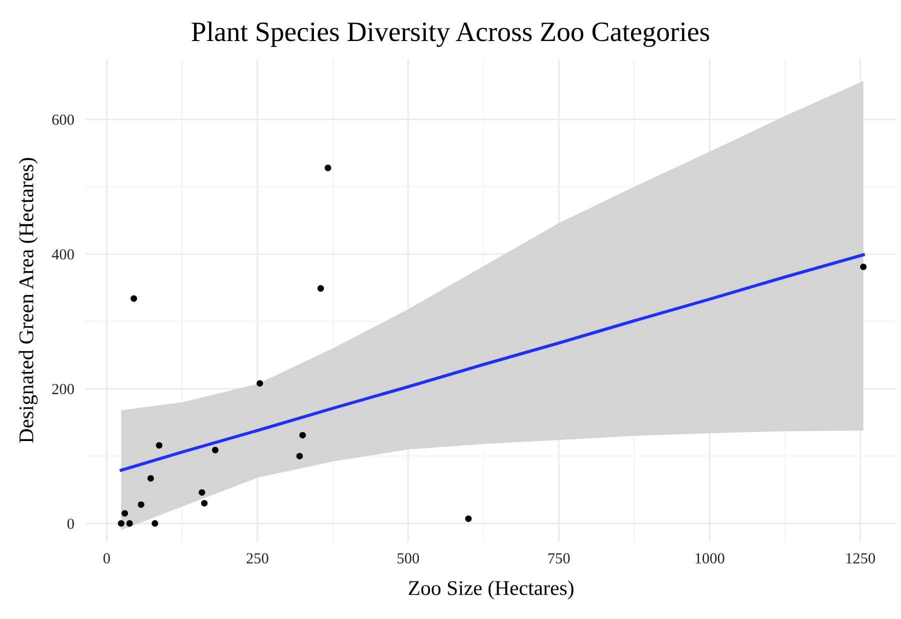 This screenshot has width=901, height=619. Describe the element at coordinates (70, 523) in the screenshot. I see `y-tick-label: 0` at that location.